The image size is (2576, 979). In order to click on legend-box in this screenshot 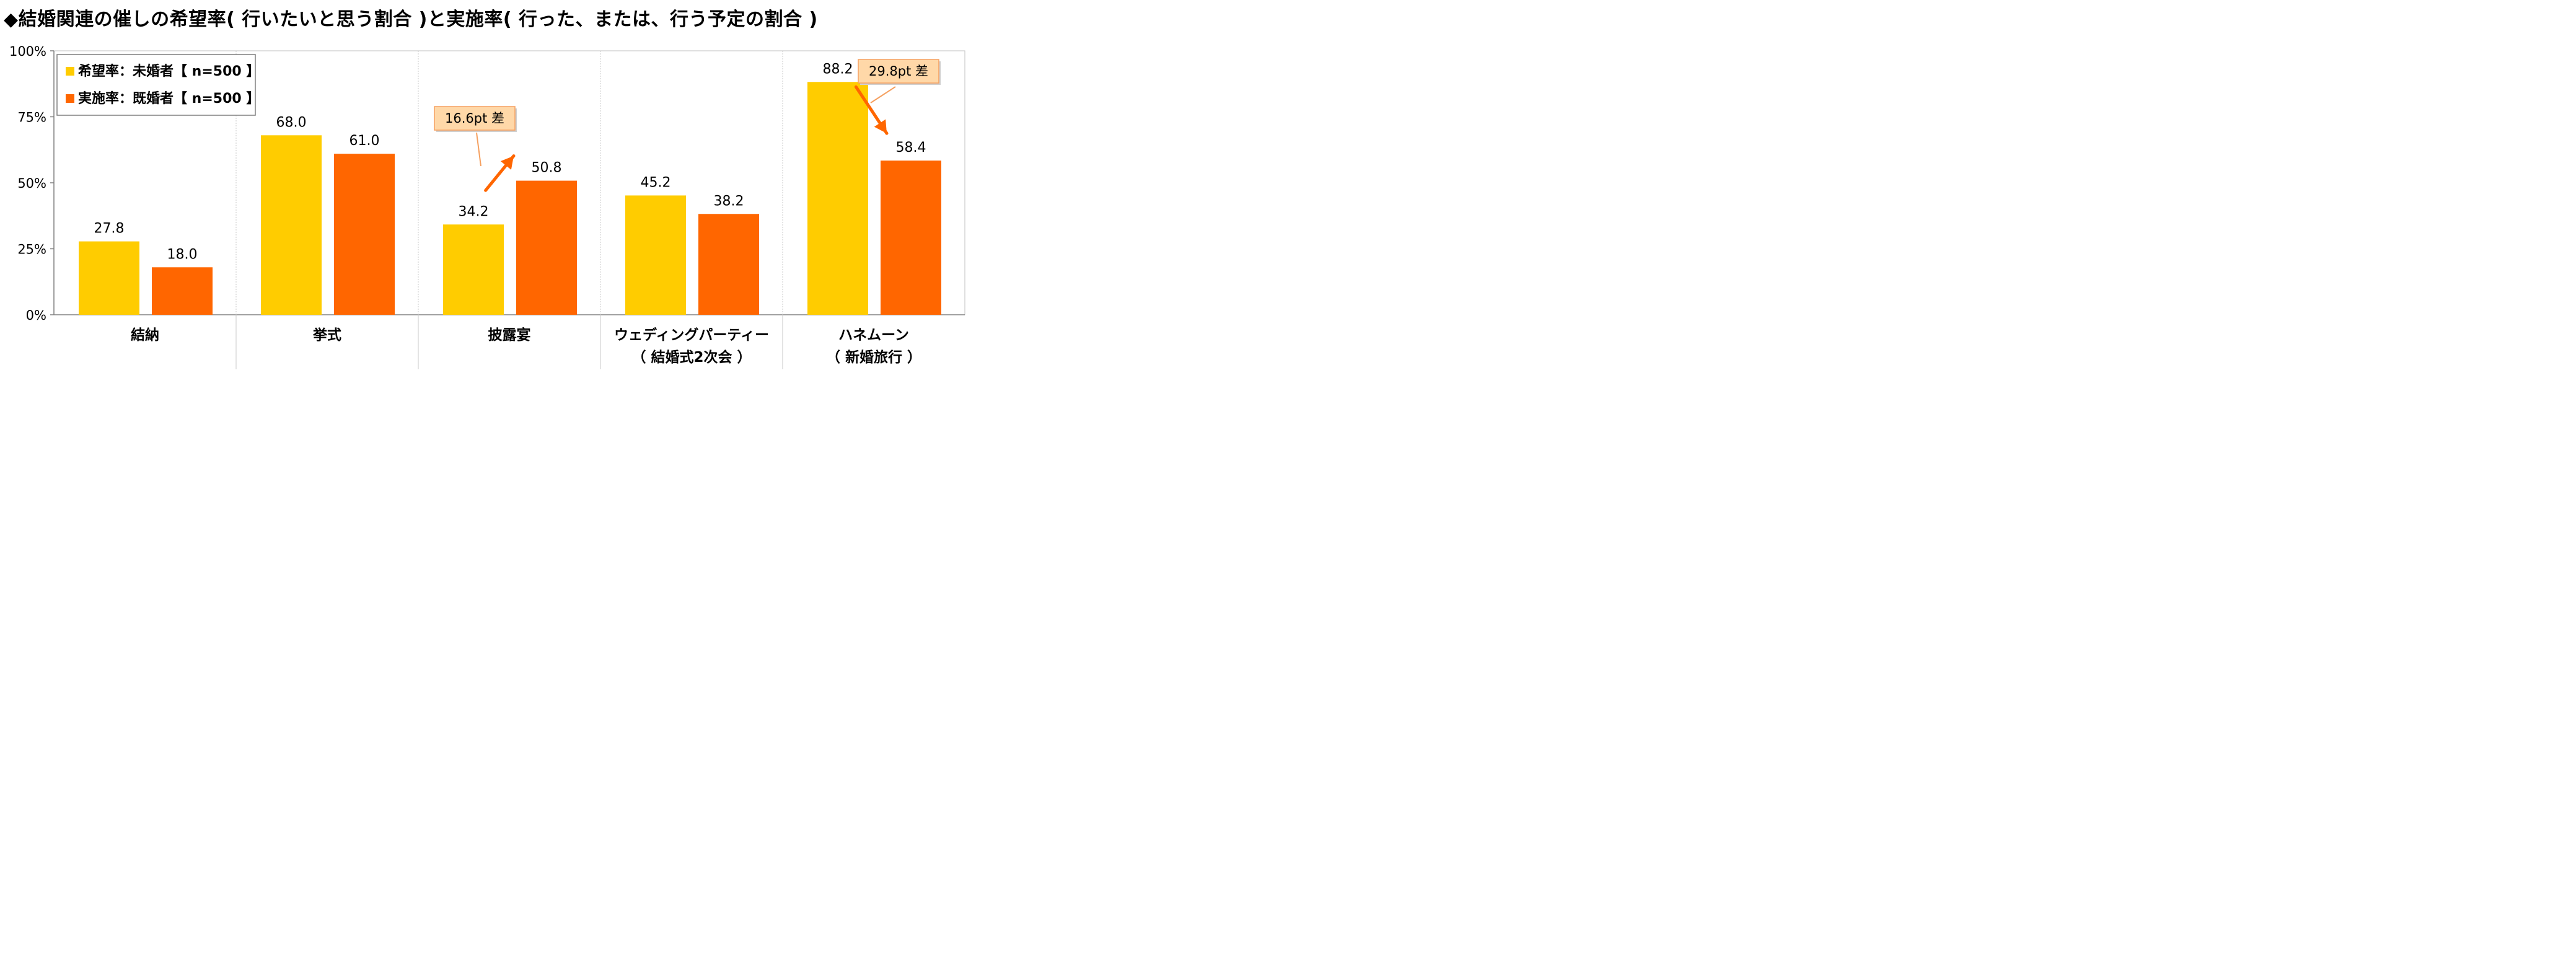, I will do `click(156, 85)`.